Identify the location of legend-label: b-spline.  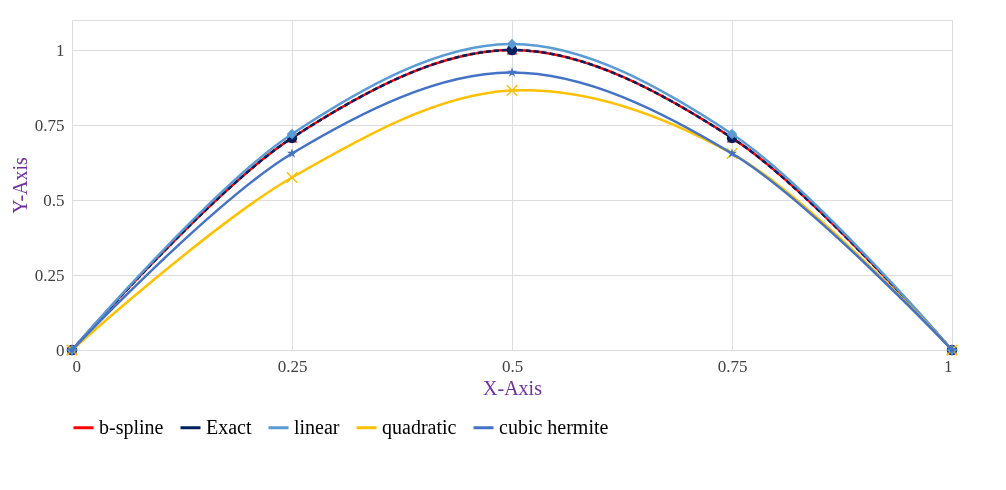
(131, 427).